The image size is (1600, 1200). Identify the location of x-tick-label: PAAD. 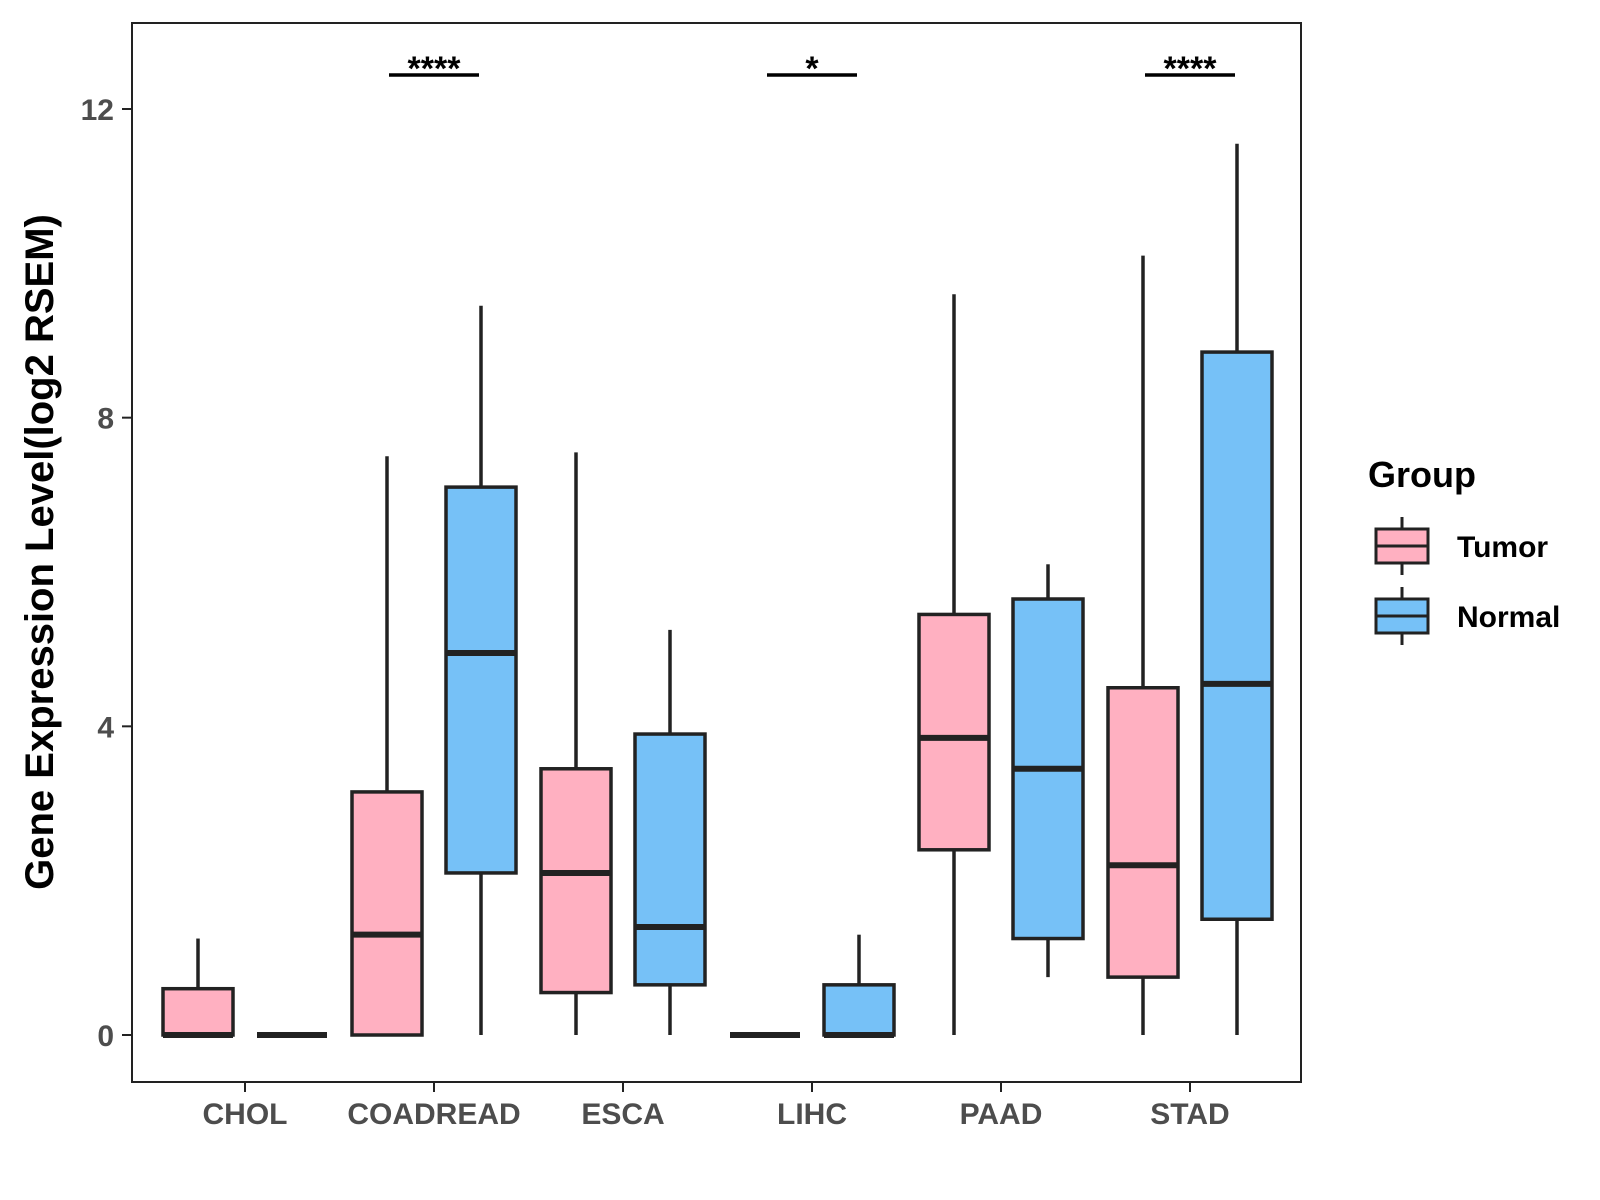
(1001, 1114).